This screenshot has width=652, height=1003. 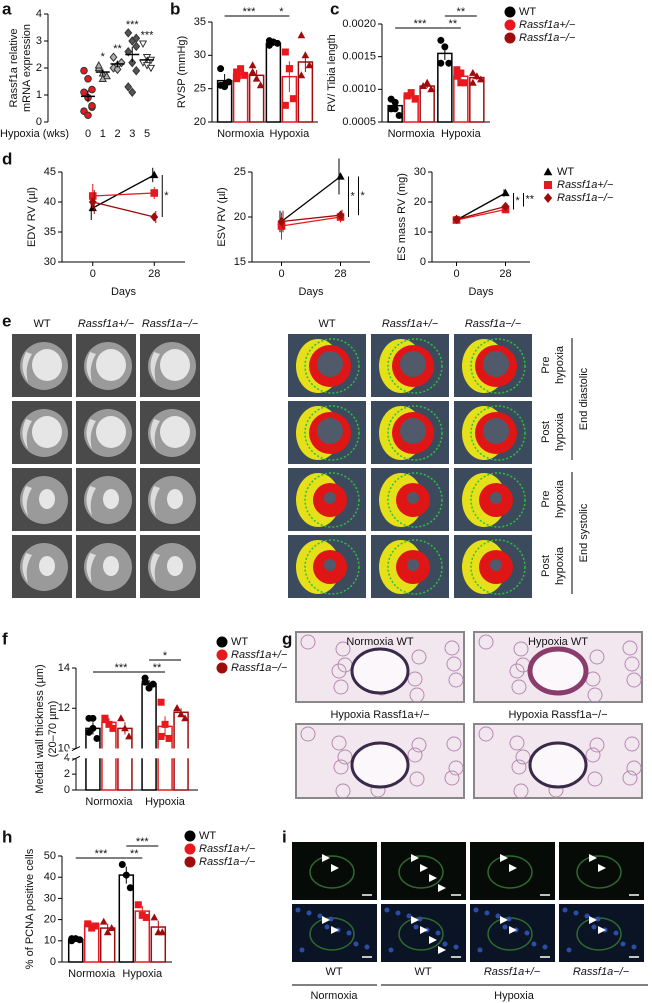 What do you see at coordinates (123, 194) in the screenshot?
I see `line` at bounding box center [123, 194].